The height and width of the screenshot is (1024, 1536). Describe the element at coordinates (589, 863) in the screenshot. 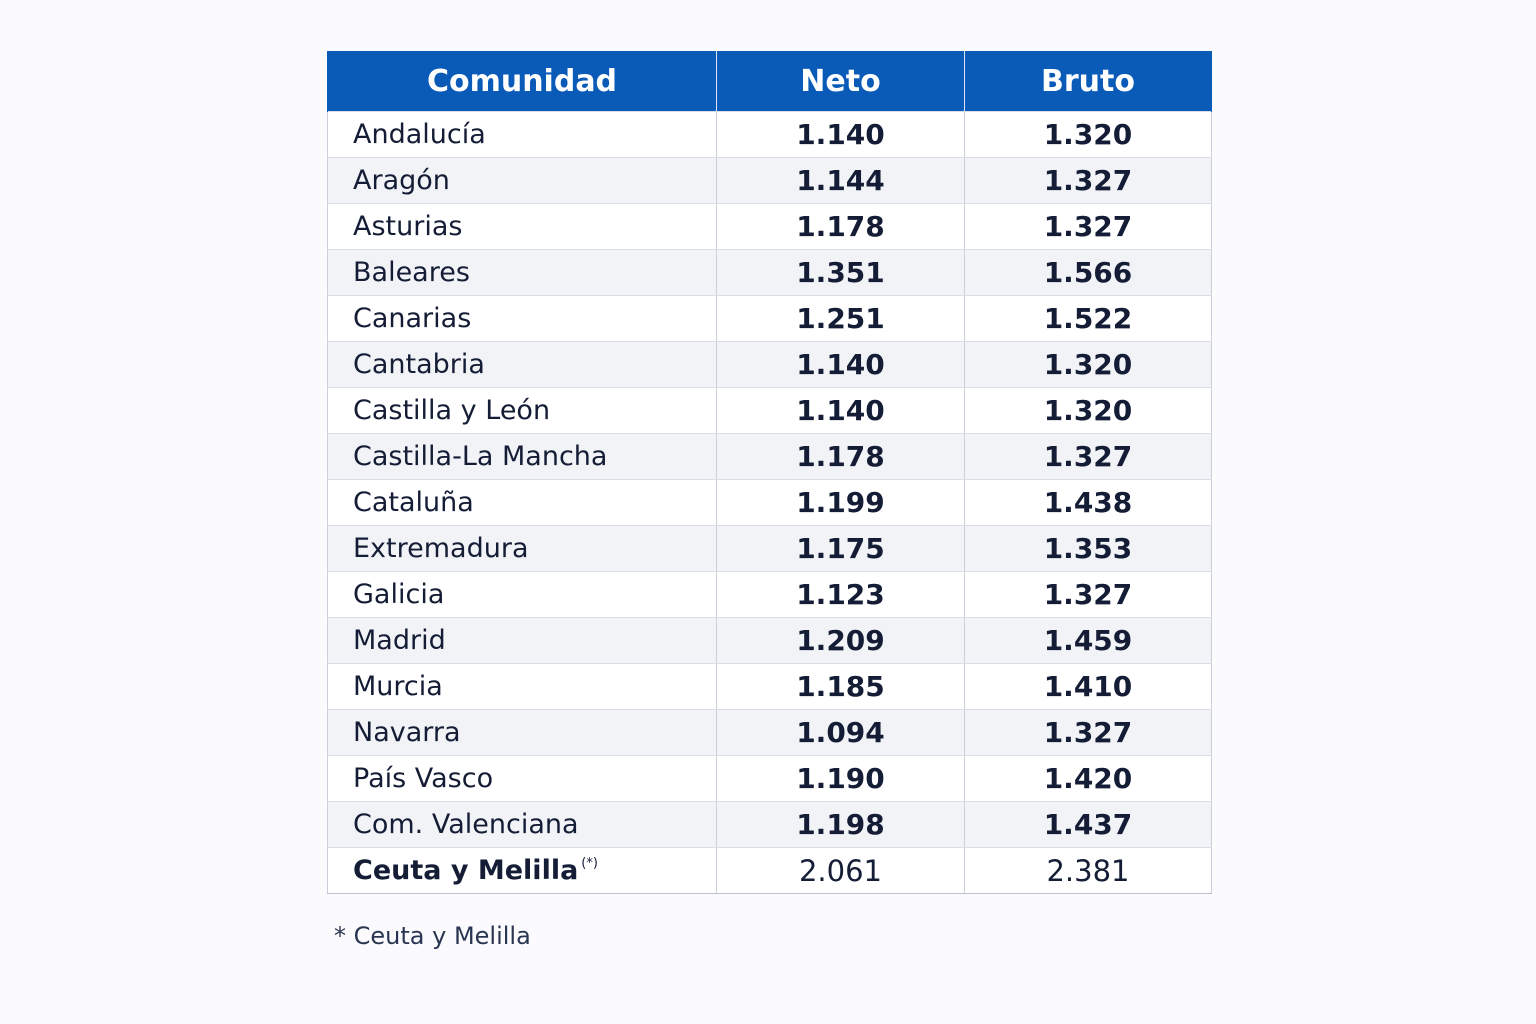

I see `footnote-mark: (*)` at that location.